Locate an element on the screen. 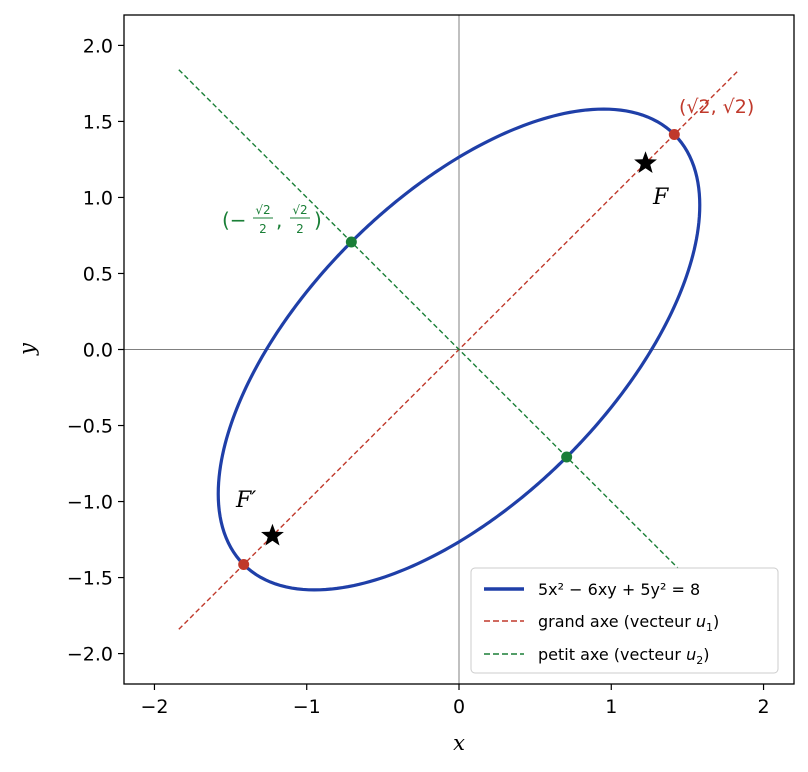 The width and height of the screenshot is (808, 772). y-tick-label: 2.0 is located at coordinates (98, 46).